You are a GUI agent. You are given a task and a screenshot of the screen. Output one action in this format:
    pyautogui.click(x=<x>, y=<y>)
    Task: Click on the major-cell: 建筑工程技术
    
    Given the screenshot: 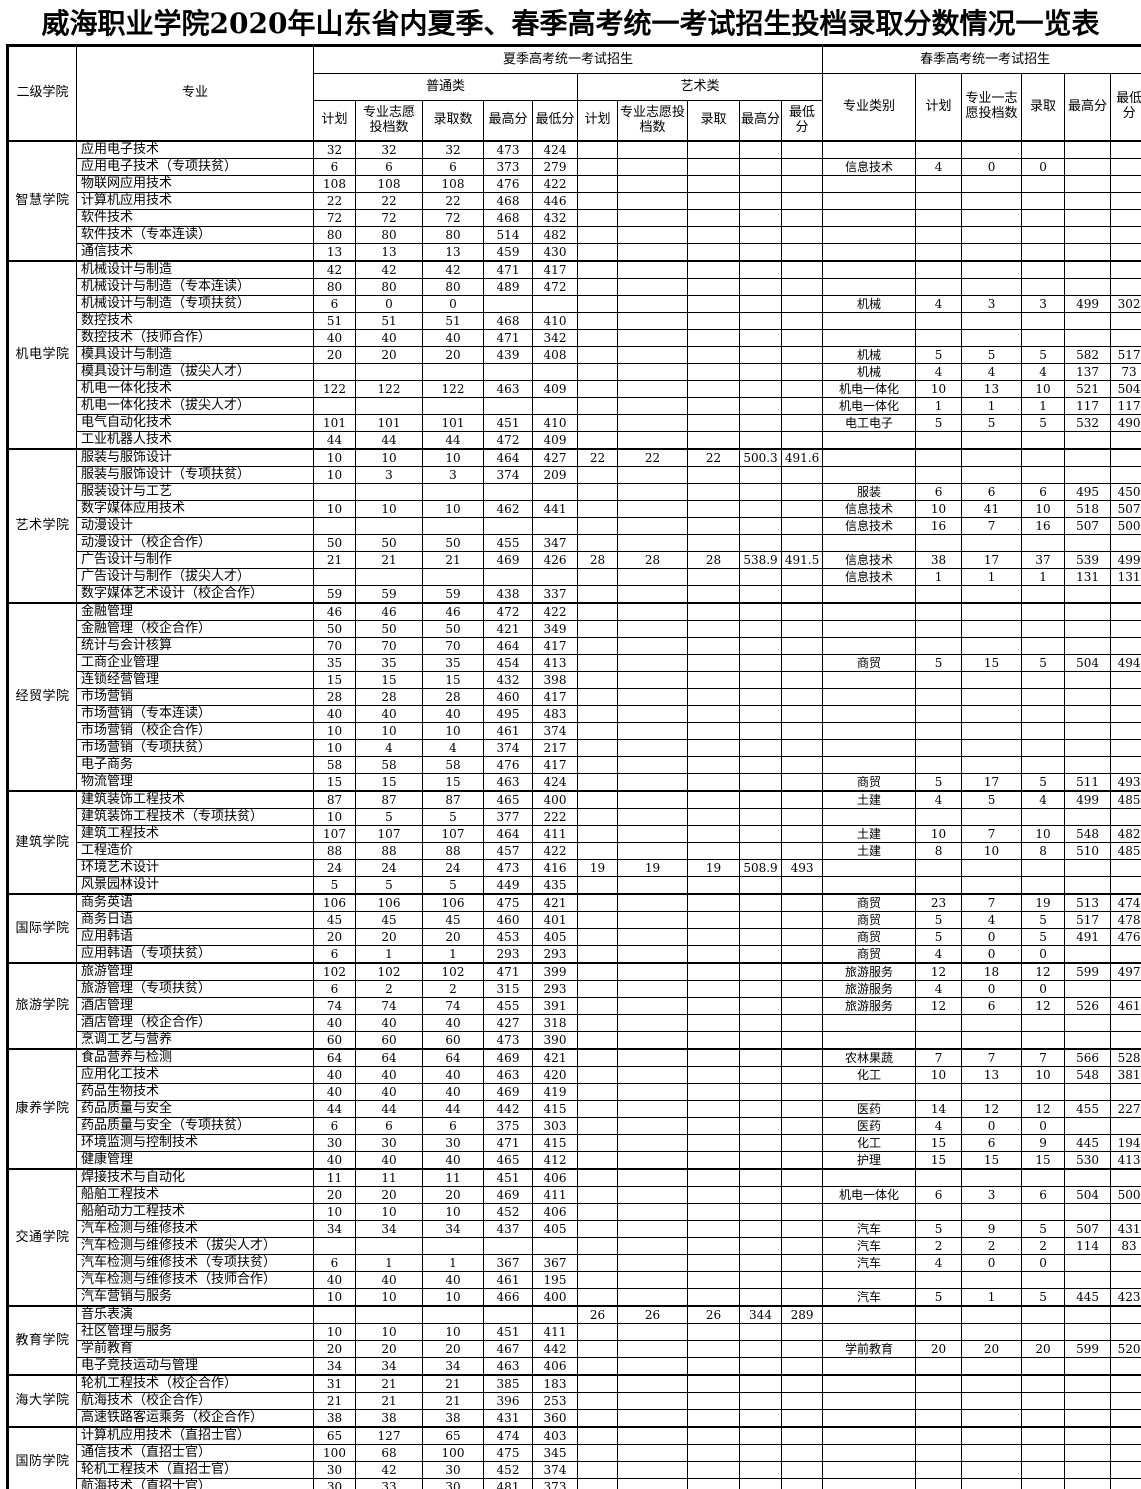 What is the action you would take?
    pyautogui.click(x=195, y=834)
    